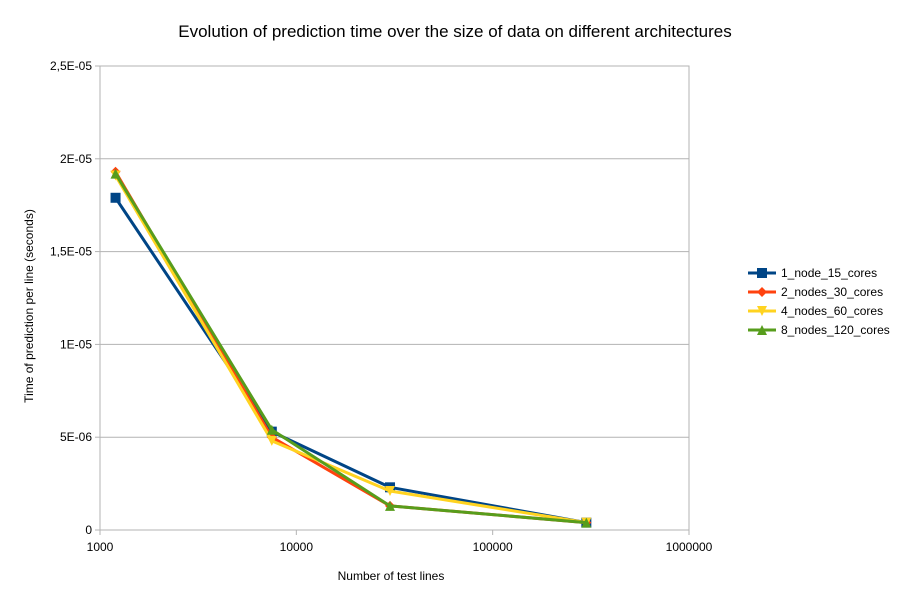 The image size is (910, 603). What do you see at coordinates (493, 547) in the screenshot?
I see `x-tick-label: 100000` at bounding box center [493, 547].